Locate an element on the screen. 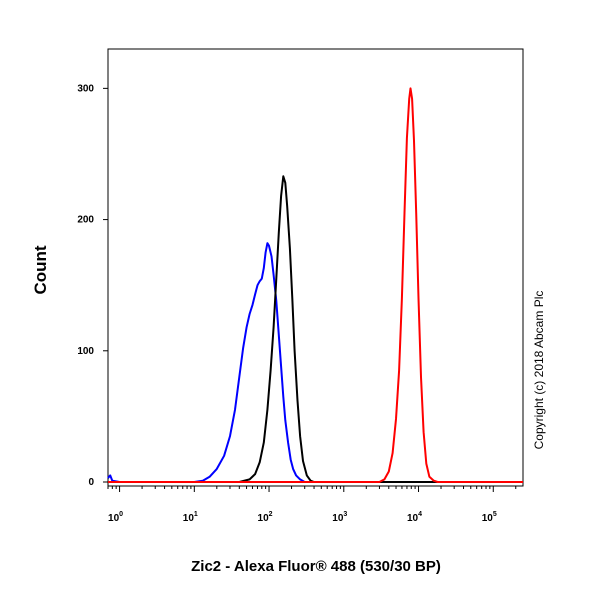 The width and height of the screenshot is (600, 600). x-tick-label: 10³ is located at coordinates (339, 517).